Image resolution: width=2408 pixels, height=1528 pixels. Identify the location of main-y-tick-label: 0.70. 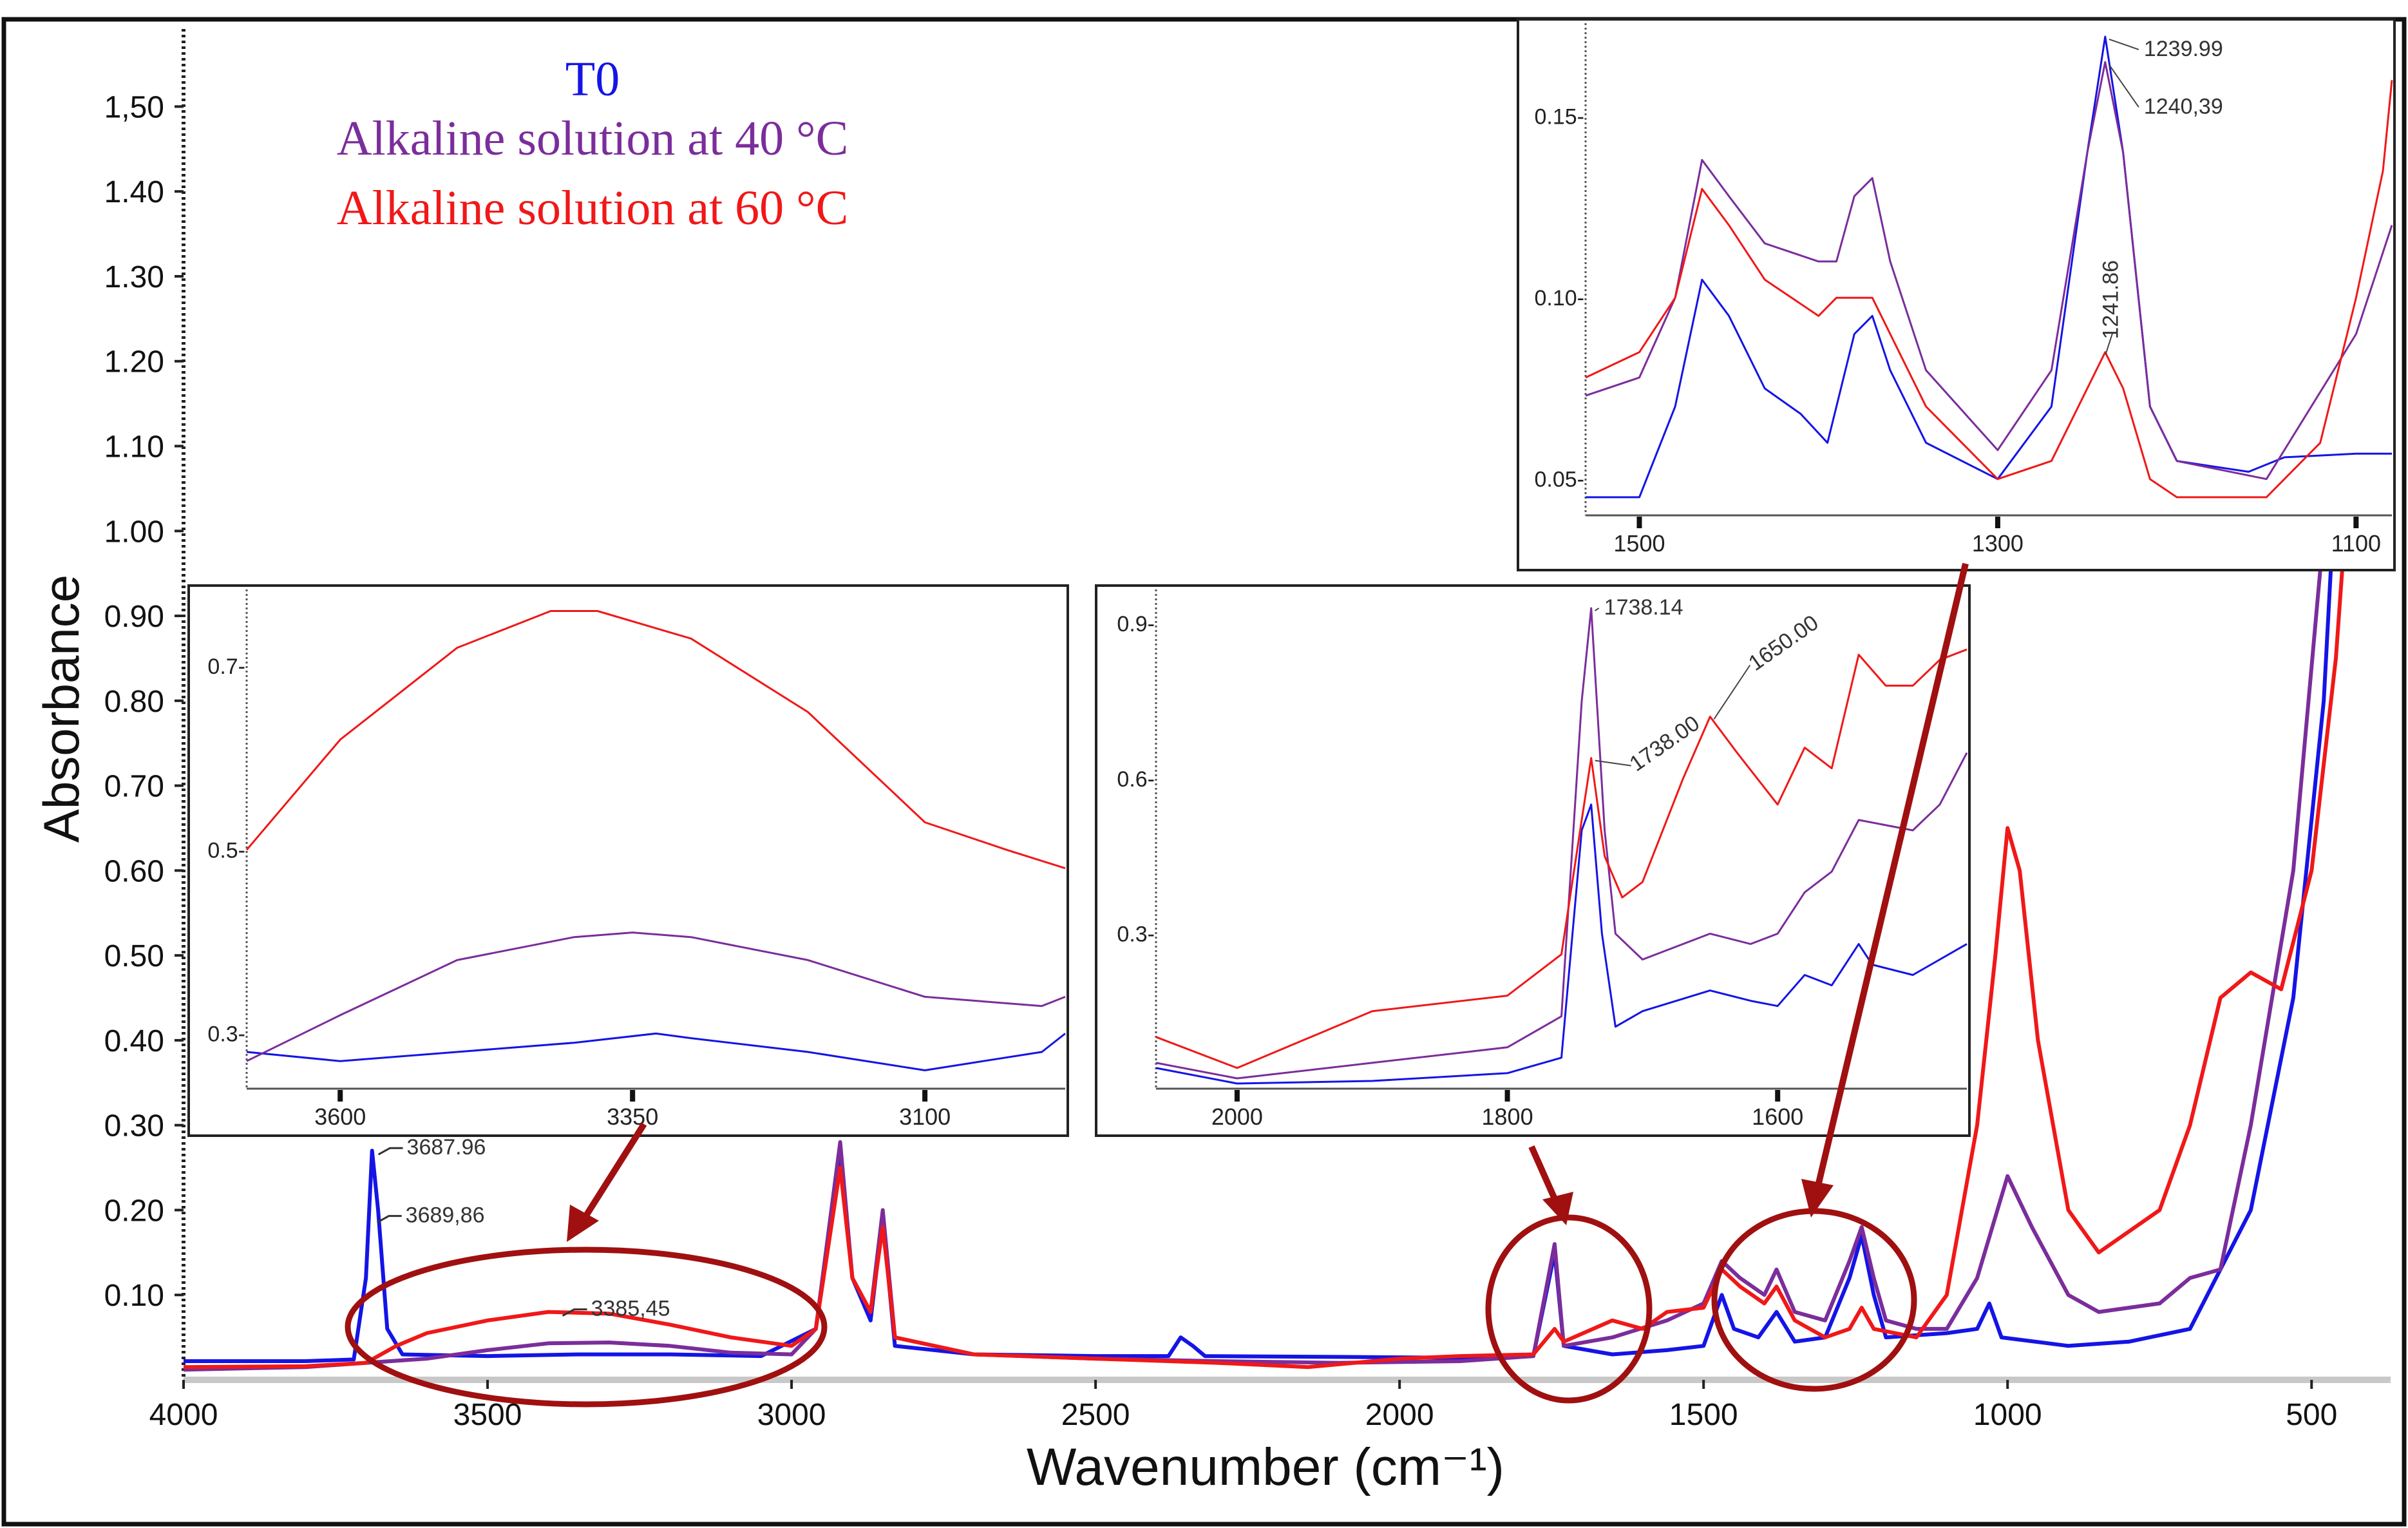
(134, 787).